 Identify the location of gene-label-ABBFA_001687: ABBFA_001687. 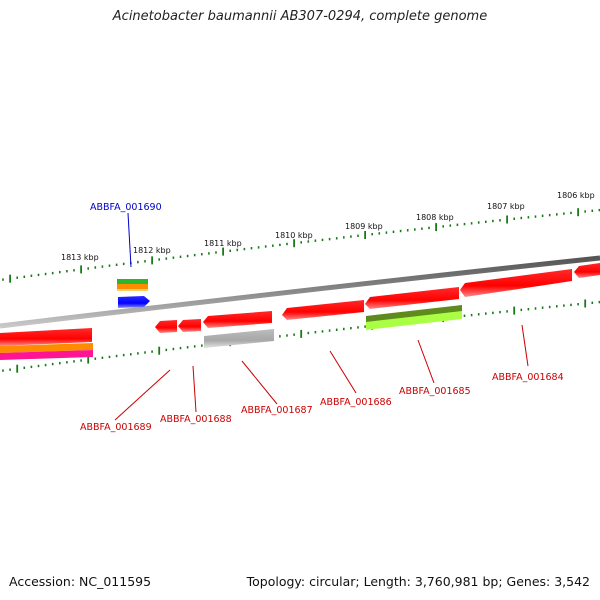
(277, 410).